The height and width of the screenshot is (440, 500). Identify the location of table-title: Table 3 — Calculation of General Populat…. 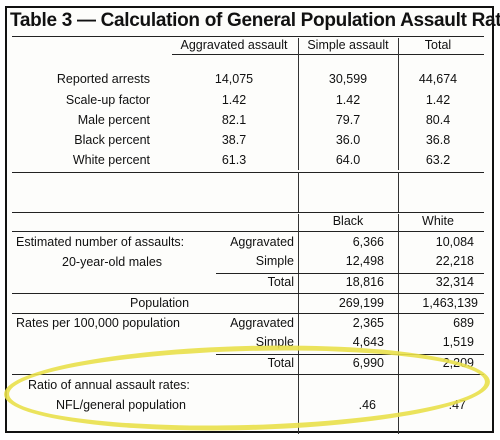
(255, 20).